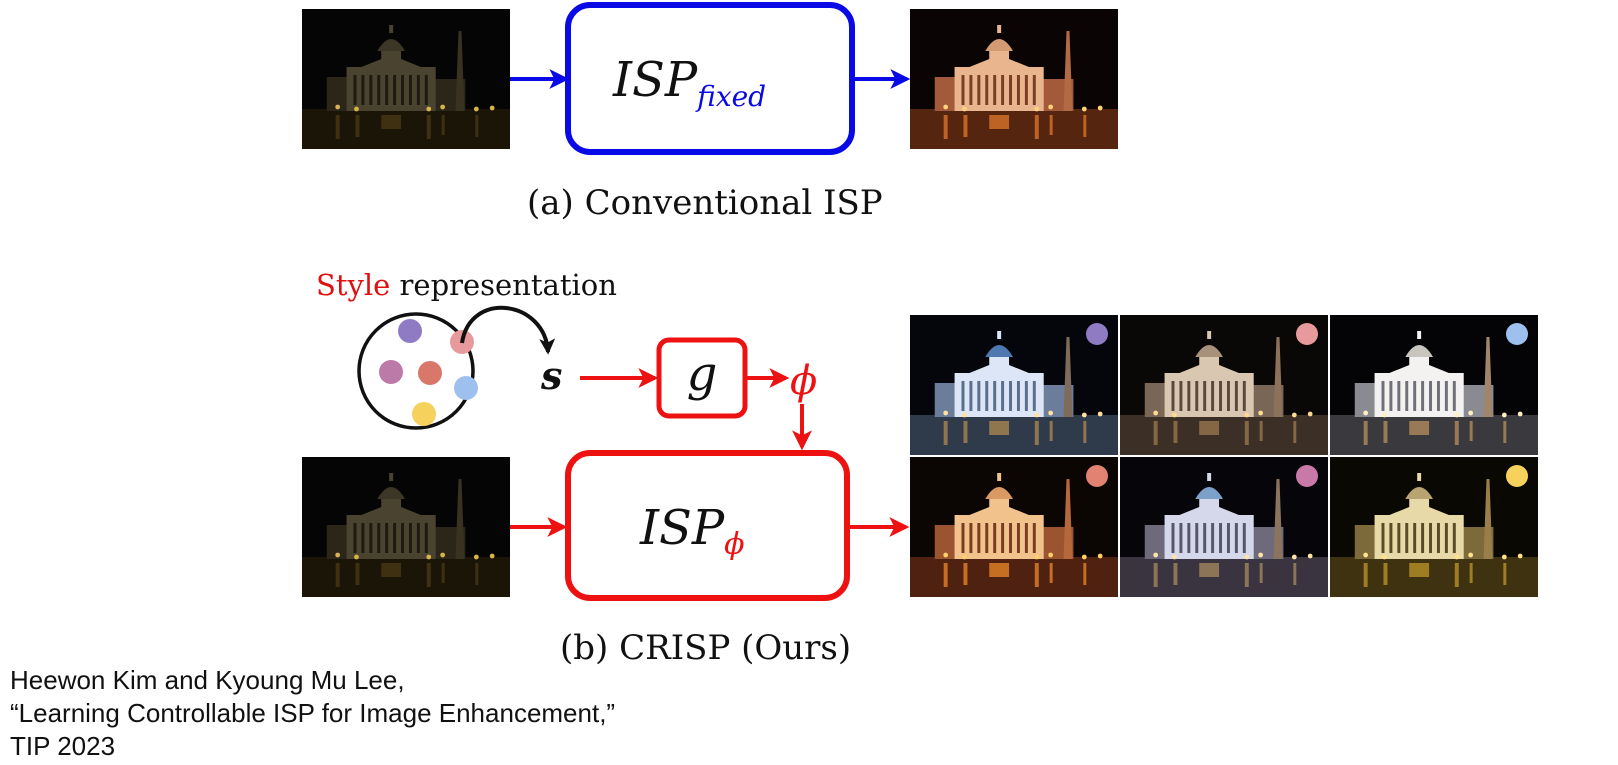 The width and height of the screenshot is (1618, 765). Describe the element at coordinates (406, 527) in the screenshot. I see `input-raw-image-b` at that location.